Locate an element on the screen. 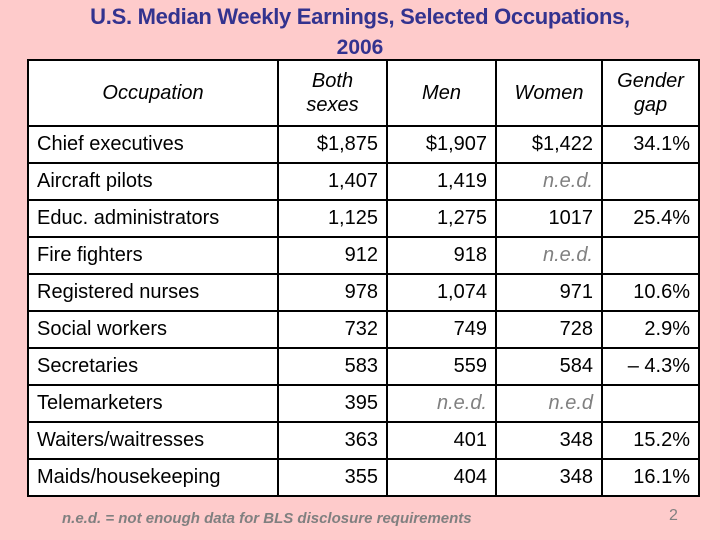  header-both-sexes: Both sexes is located at coordinates (332, 93).